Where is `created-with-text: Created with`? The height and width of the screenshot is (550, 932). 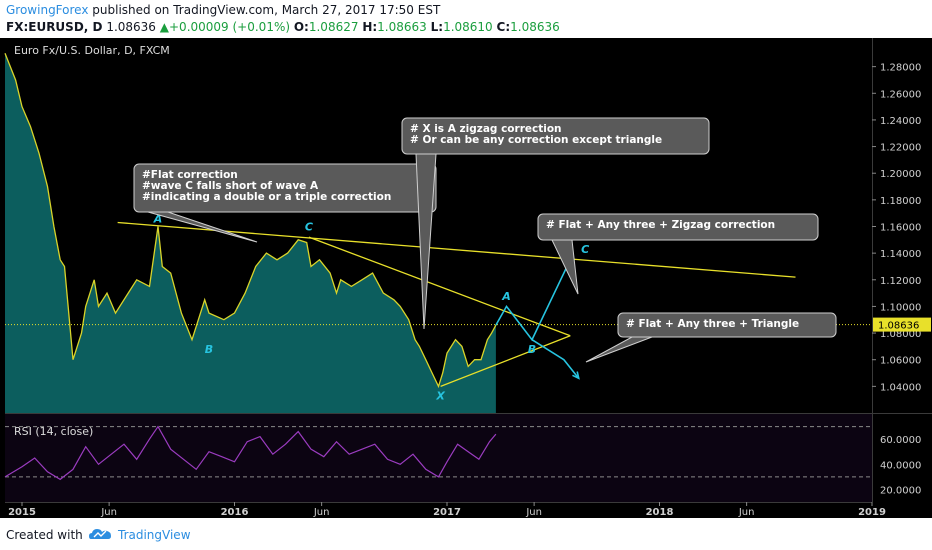
created-with-text: Created with is located at coordinates (44, 535).